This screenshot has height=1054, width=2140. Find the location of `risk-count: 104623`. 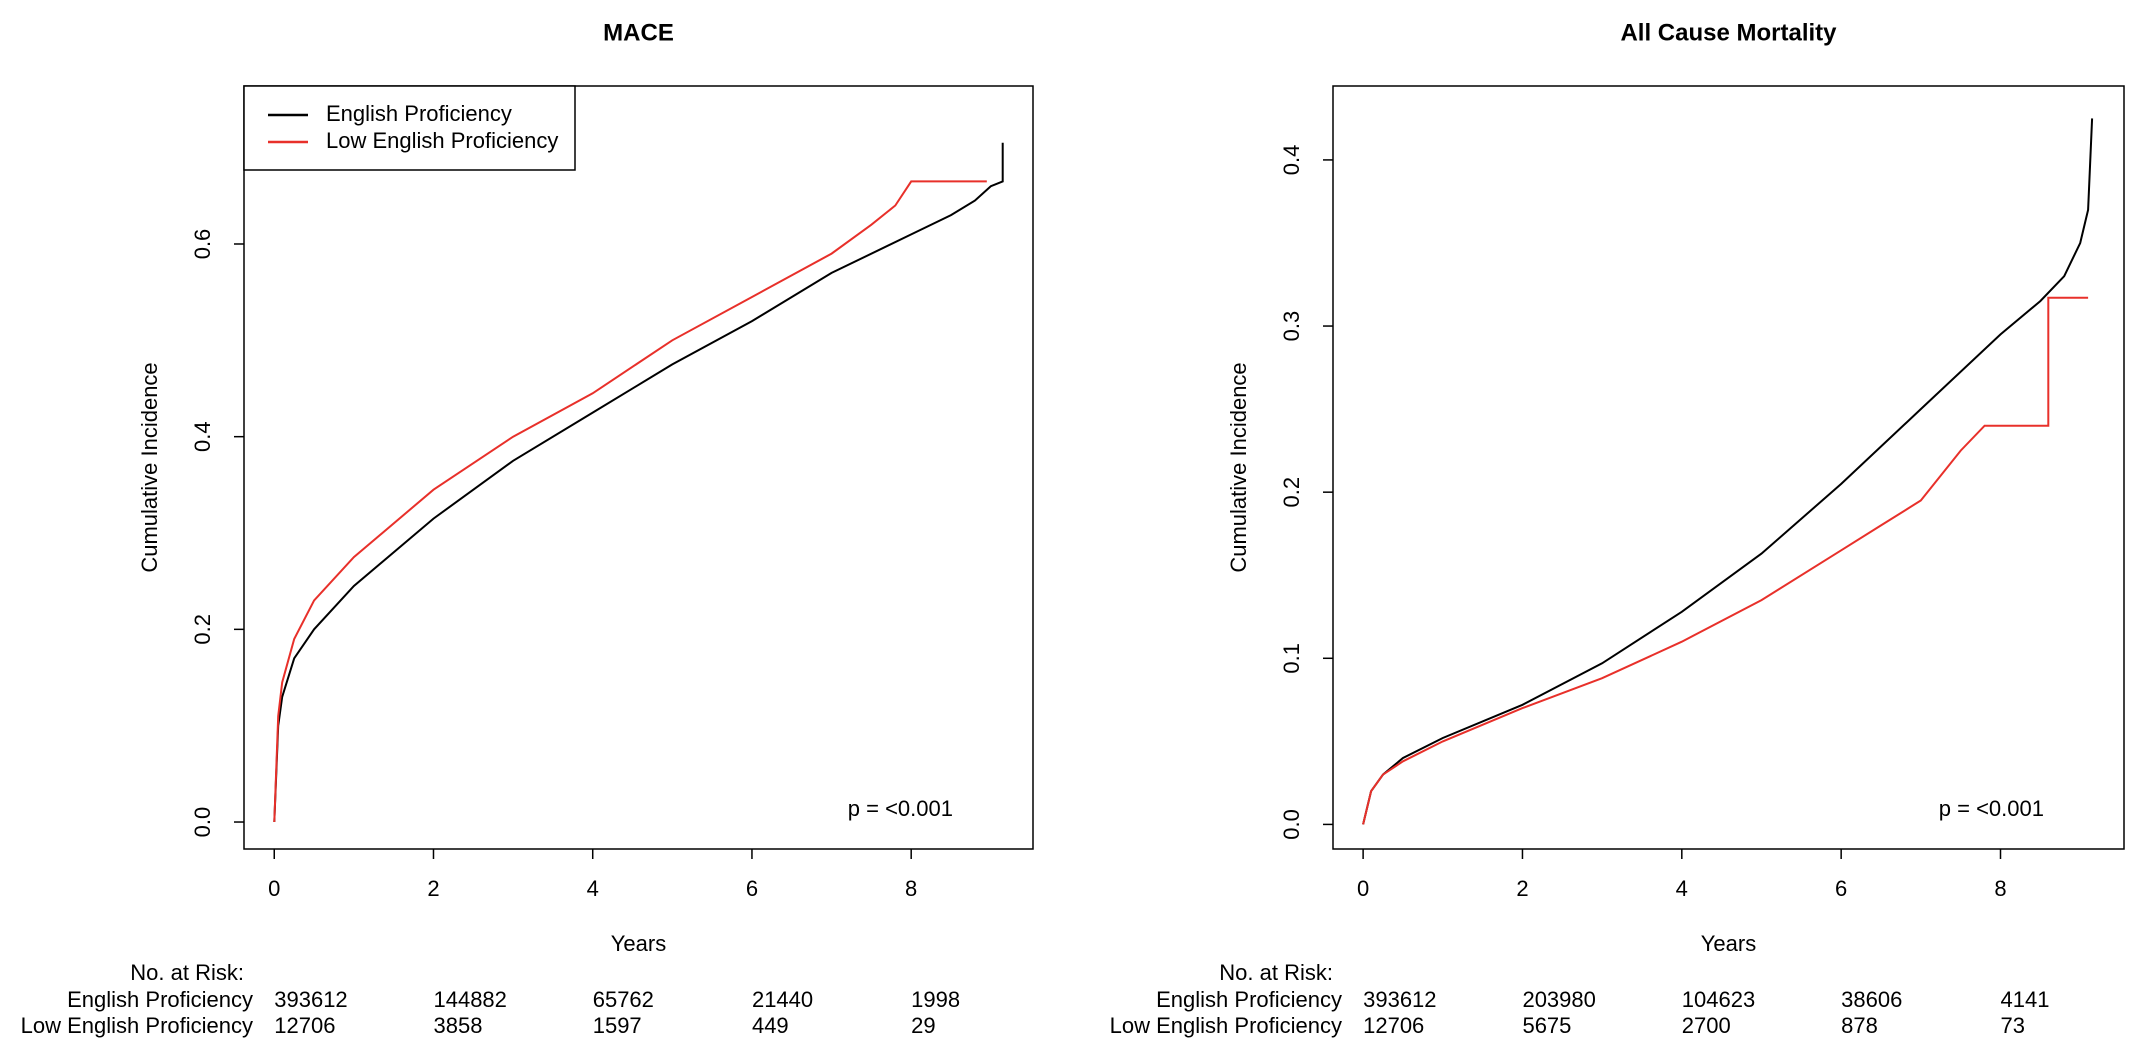

risk-count: 104623 is located at coordinates (1718, 999).